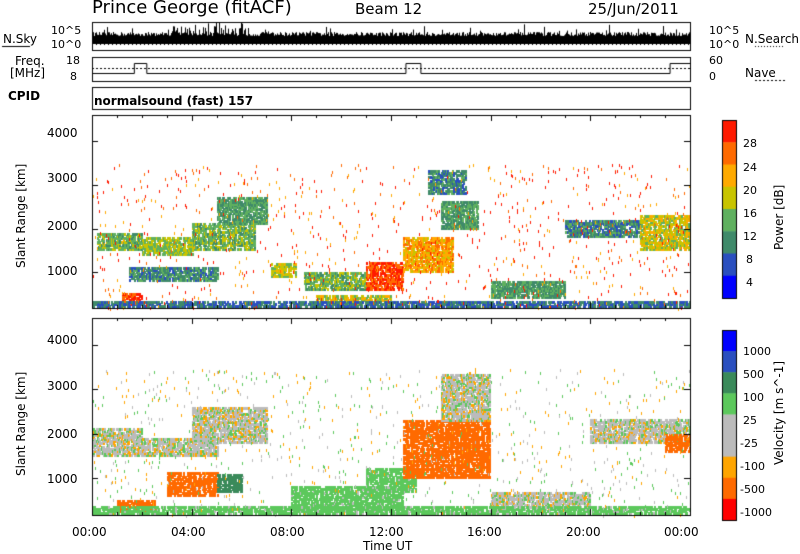 This screenshot has width=800, height=554. What do you see at coordinates (188, 532) in the screenshot?
I see `xtick-1: 04:00` at bounding box center [188, 532].